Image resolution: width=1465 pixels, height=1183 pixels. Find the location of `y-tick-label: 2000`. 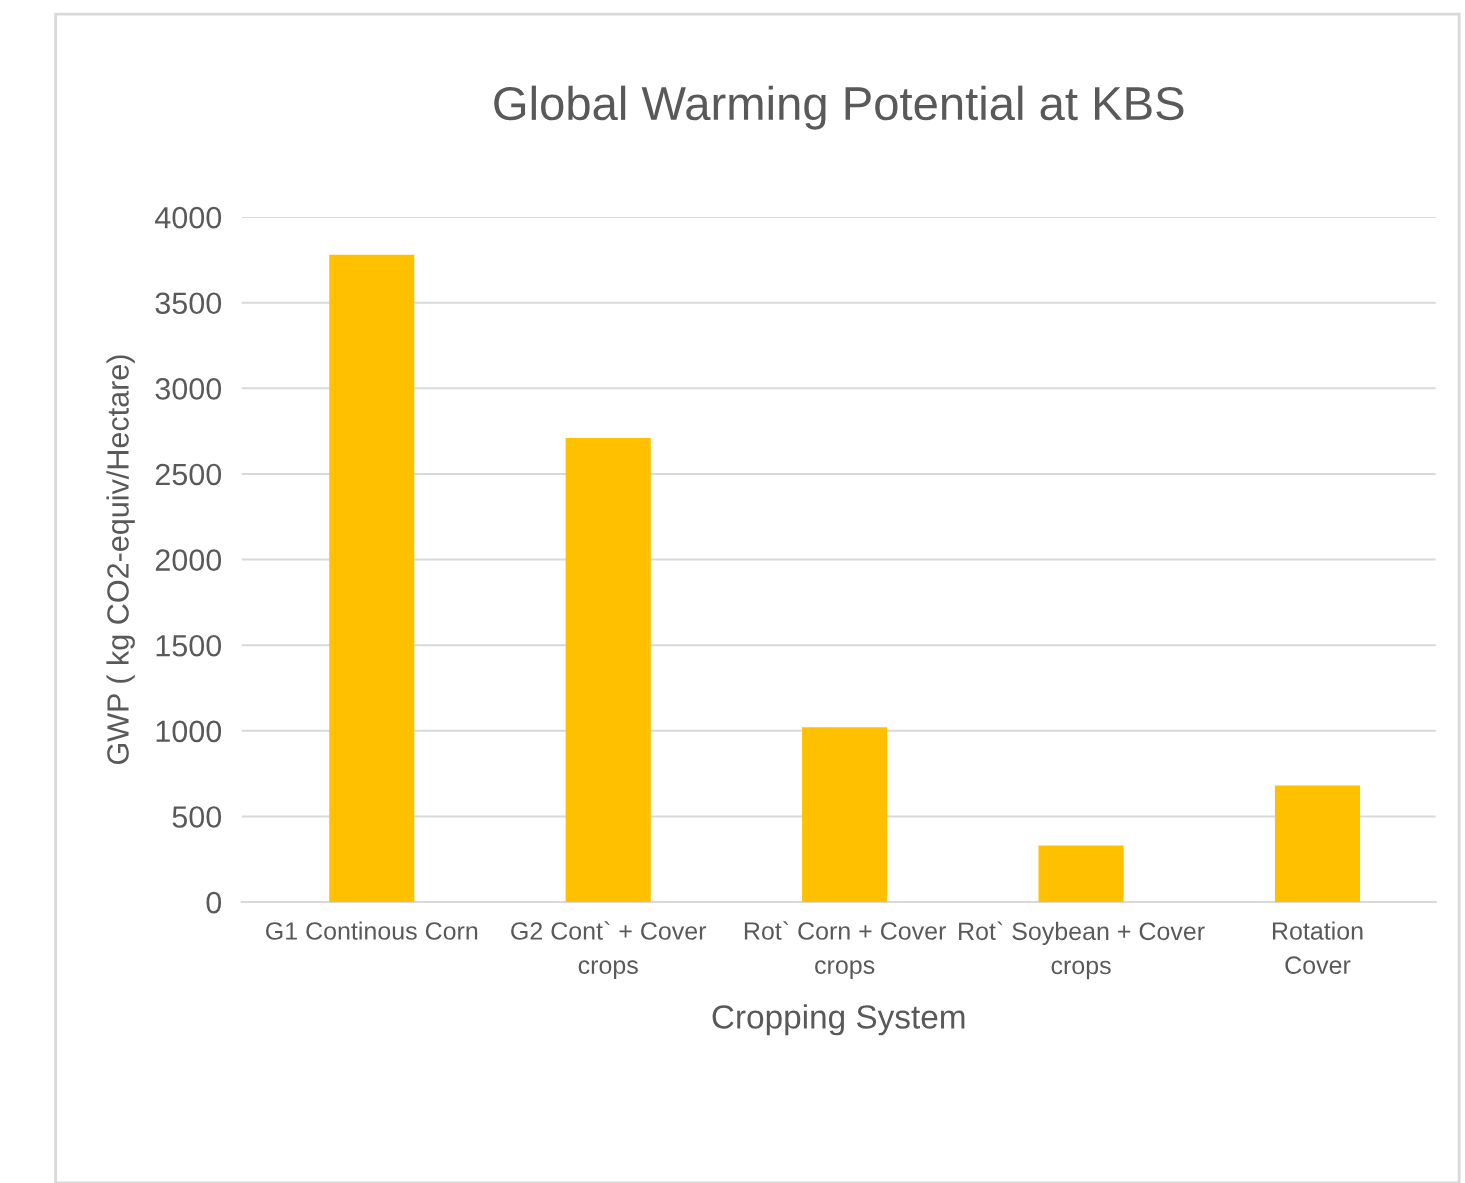

y-tick-label: 2000 is located at coordinates (188, 560).